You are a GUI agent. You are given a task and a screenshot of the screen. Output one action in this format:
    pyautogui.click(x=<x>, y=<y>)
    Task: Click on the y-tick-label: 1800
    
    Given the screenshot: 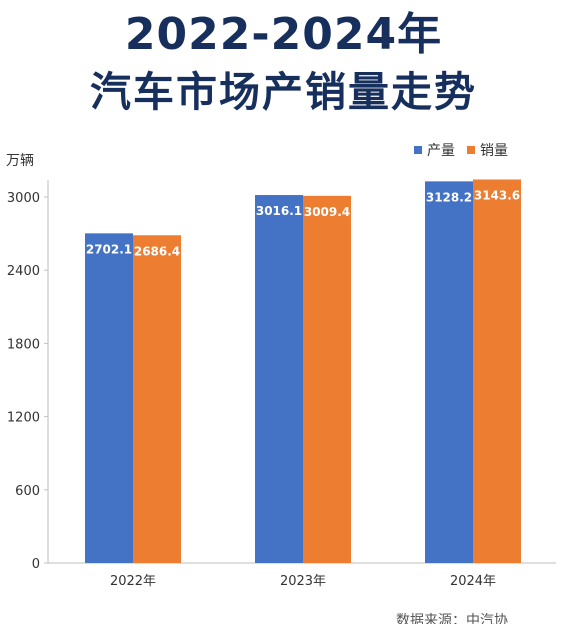 What is the action you would take?
    pyautogui.click(x=23, y=344)
    